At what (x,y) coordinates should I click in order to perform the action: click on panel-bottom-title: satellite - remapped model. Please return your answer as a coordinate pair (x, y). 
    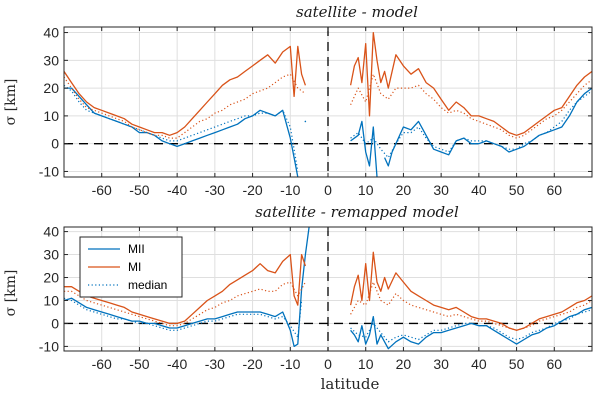
    Looking at the image, I should click on (357, 212).